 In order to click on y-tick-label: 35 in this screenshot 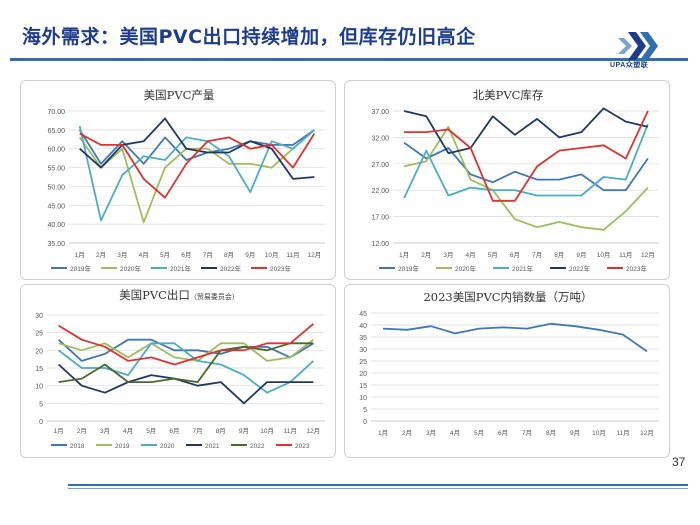, I will do `click(363, 338)`.